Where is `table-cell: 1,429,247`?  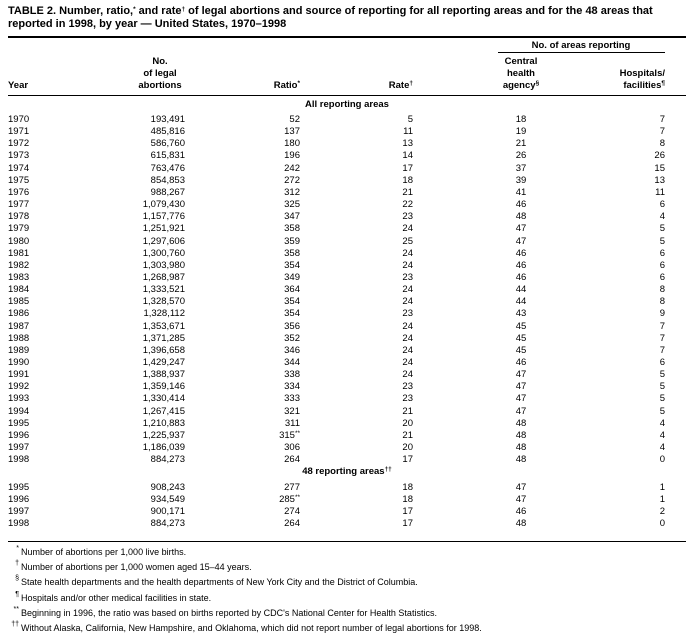
table-cell: 1,429,247 is located at coordinates (163, 362).